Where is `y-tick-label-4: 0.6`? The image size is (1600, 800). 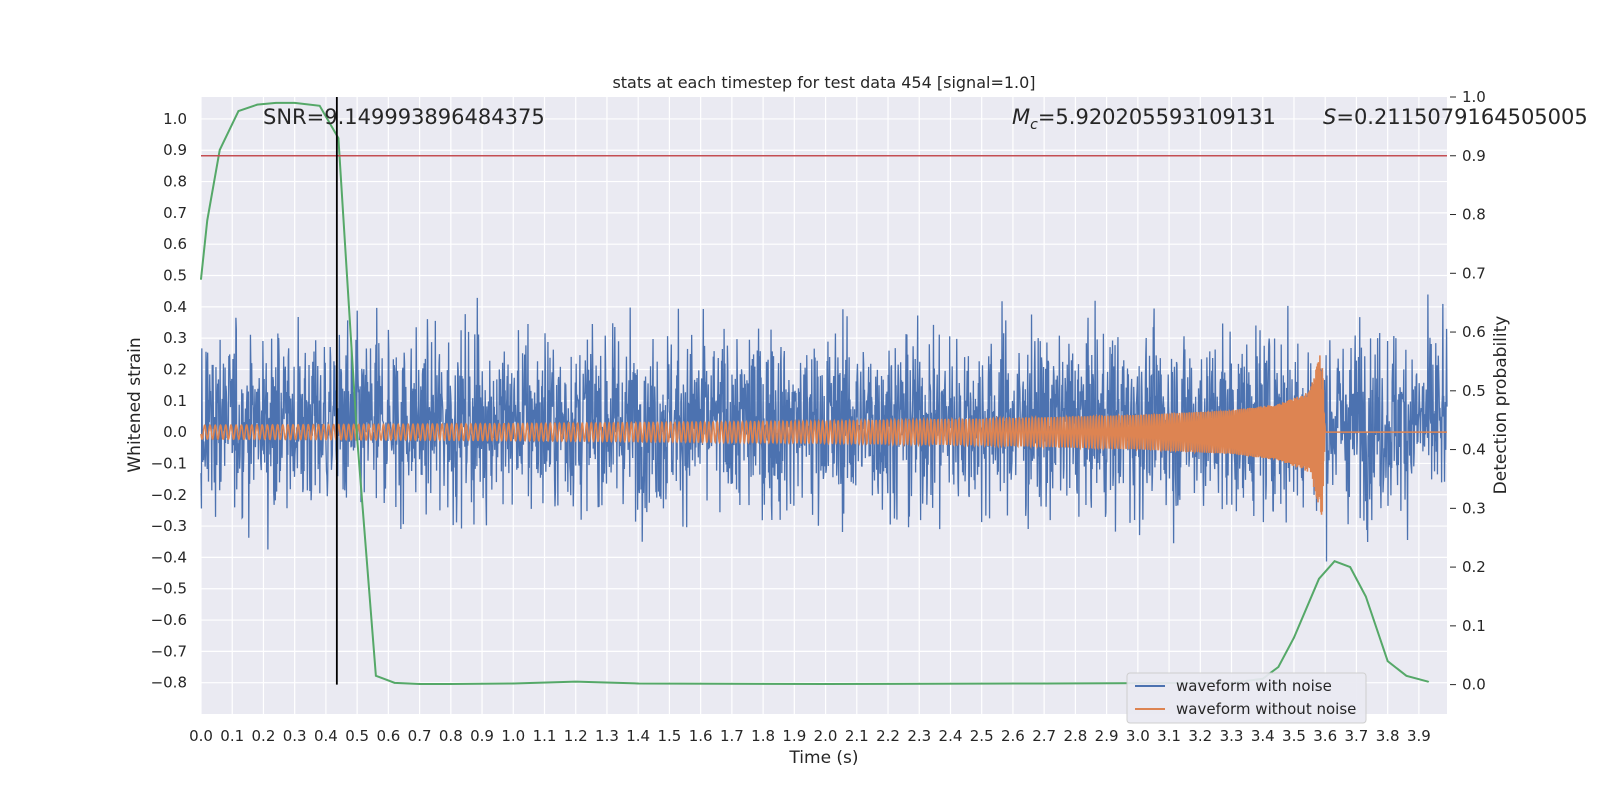
y-tick-label-4: 0.6 is located at coordinates (175, 244).